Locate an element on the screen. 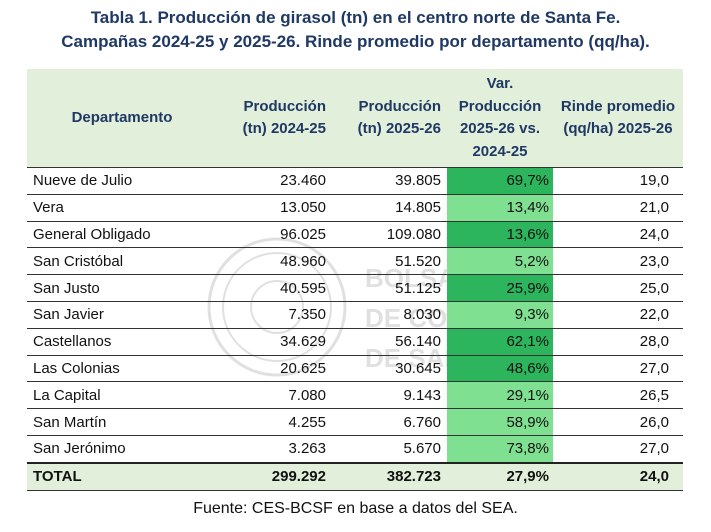 The width and height of the screenshot is (711, 532). cell-variacion: 69,7% is located at coordinates (500, 181).